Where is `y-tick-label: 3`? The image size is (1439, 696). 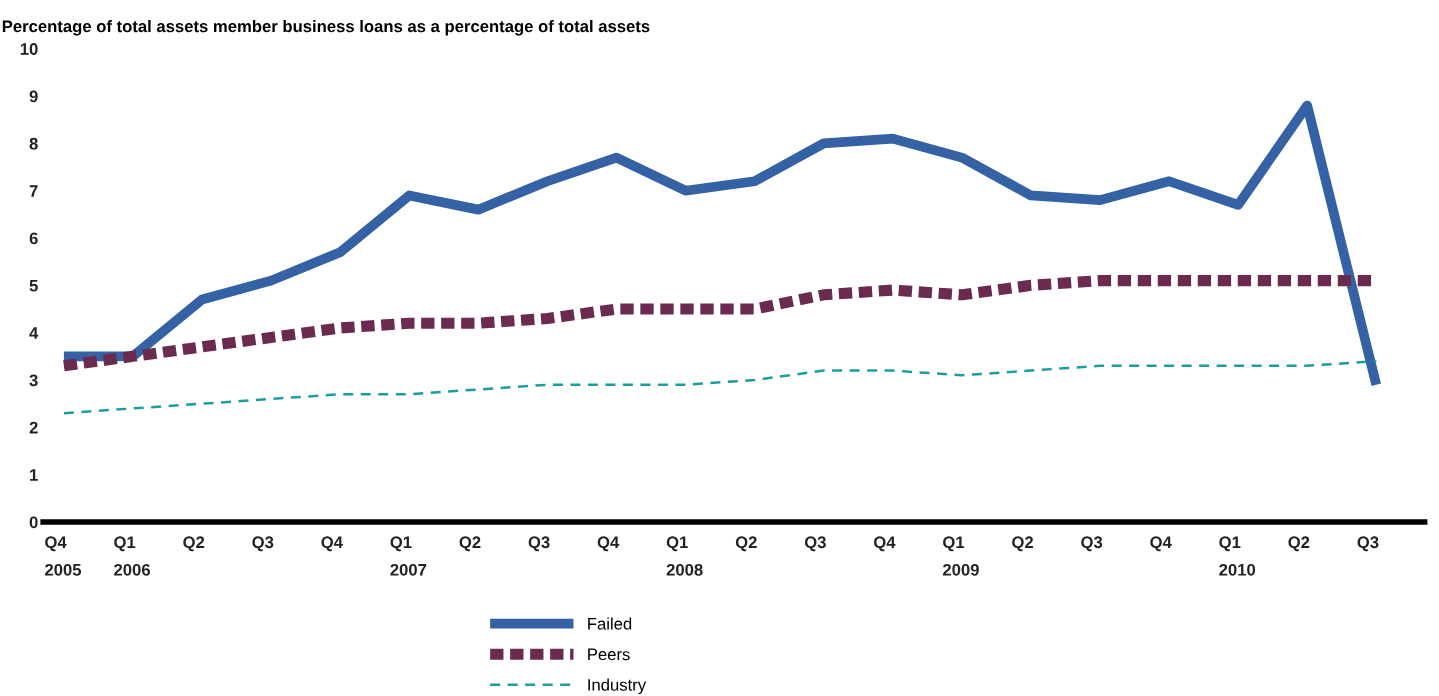
y-tick-label: 3 is located at coordinates (33, 380).